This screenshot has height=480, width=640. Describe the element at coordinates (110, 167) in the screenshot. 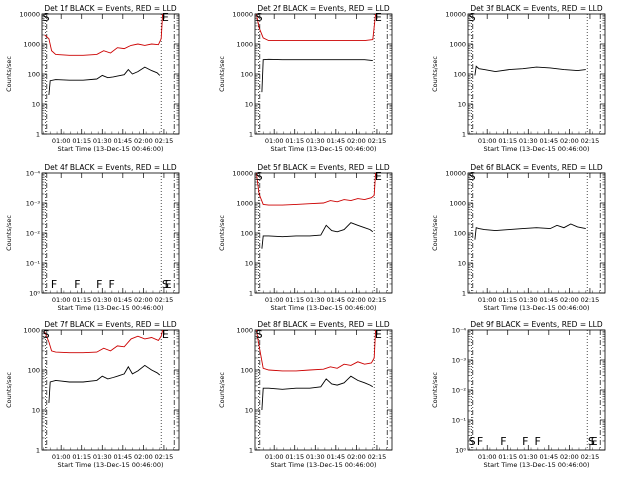

I see `panel-title: Det 4f BLACK = Events, RED = LLD` at that location.